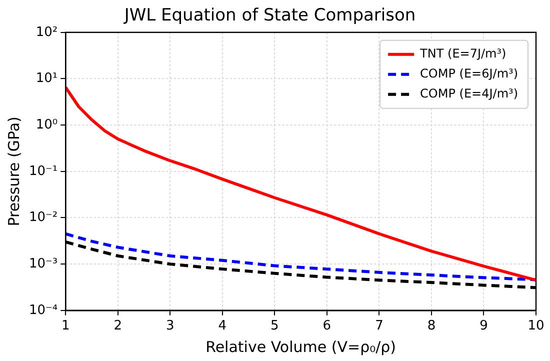 The image size is (550, 361). I want to click on legend-label: COMP (E=4J/m³), so click(469, 93).